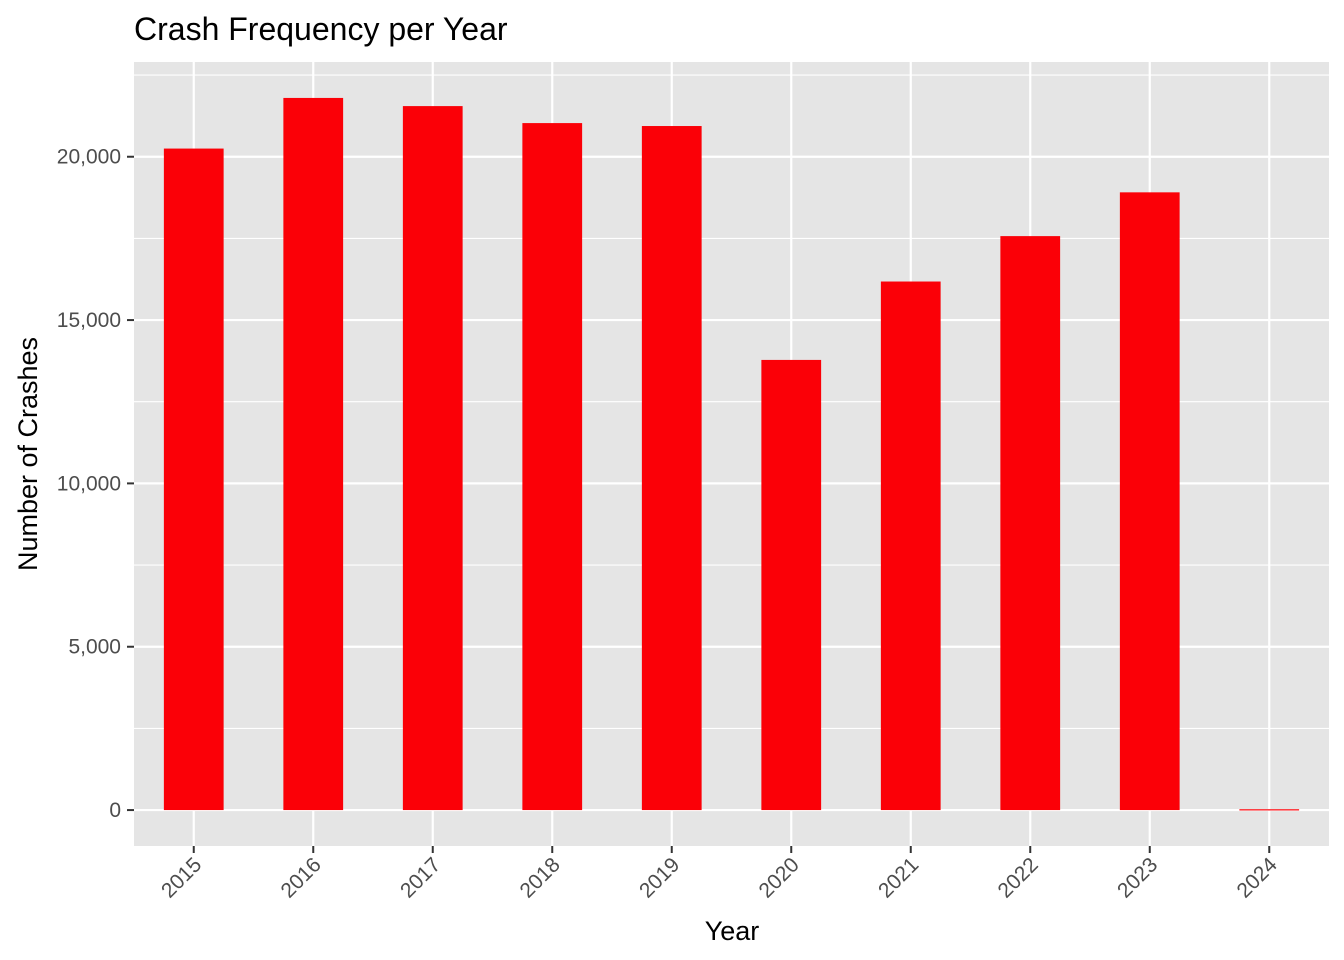 The image size is (1344, 960). I want to click on bar-2015, so click(193, 479).